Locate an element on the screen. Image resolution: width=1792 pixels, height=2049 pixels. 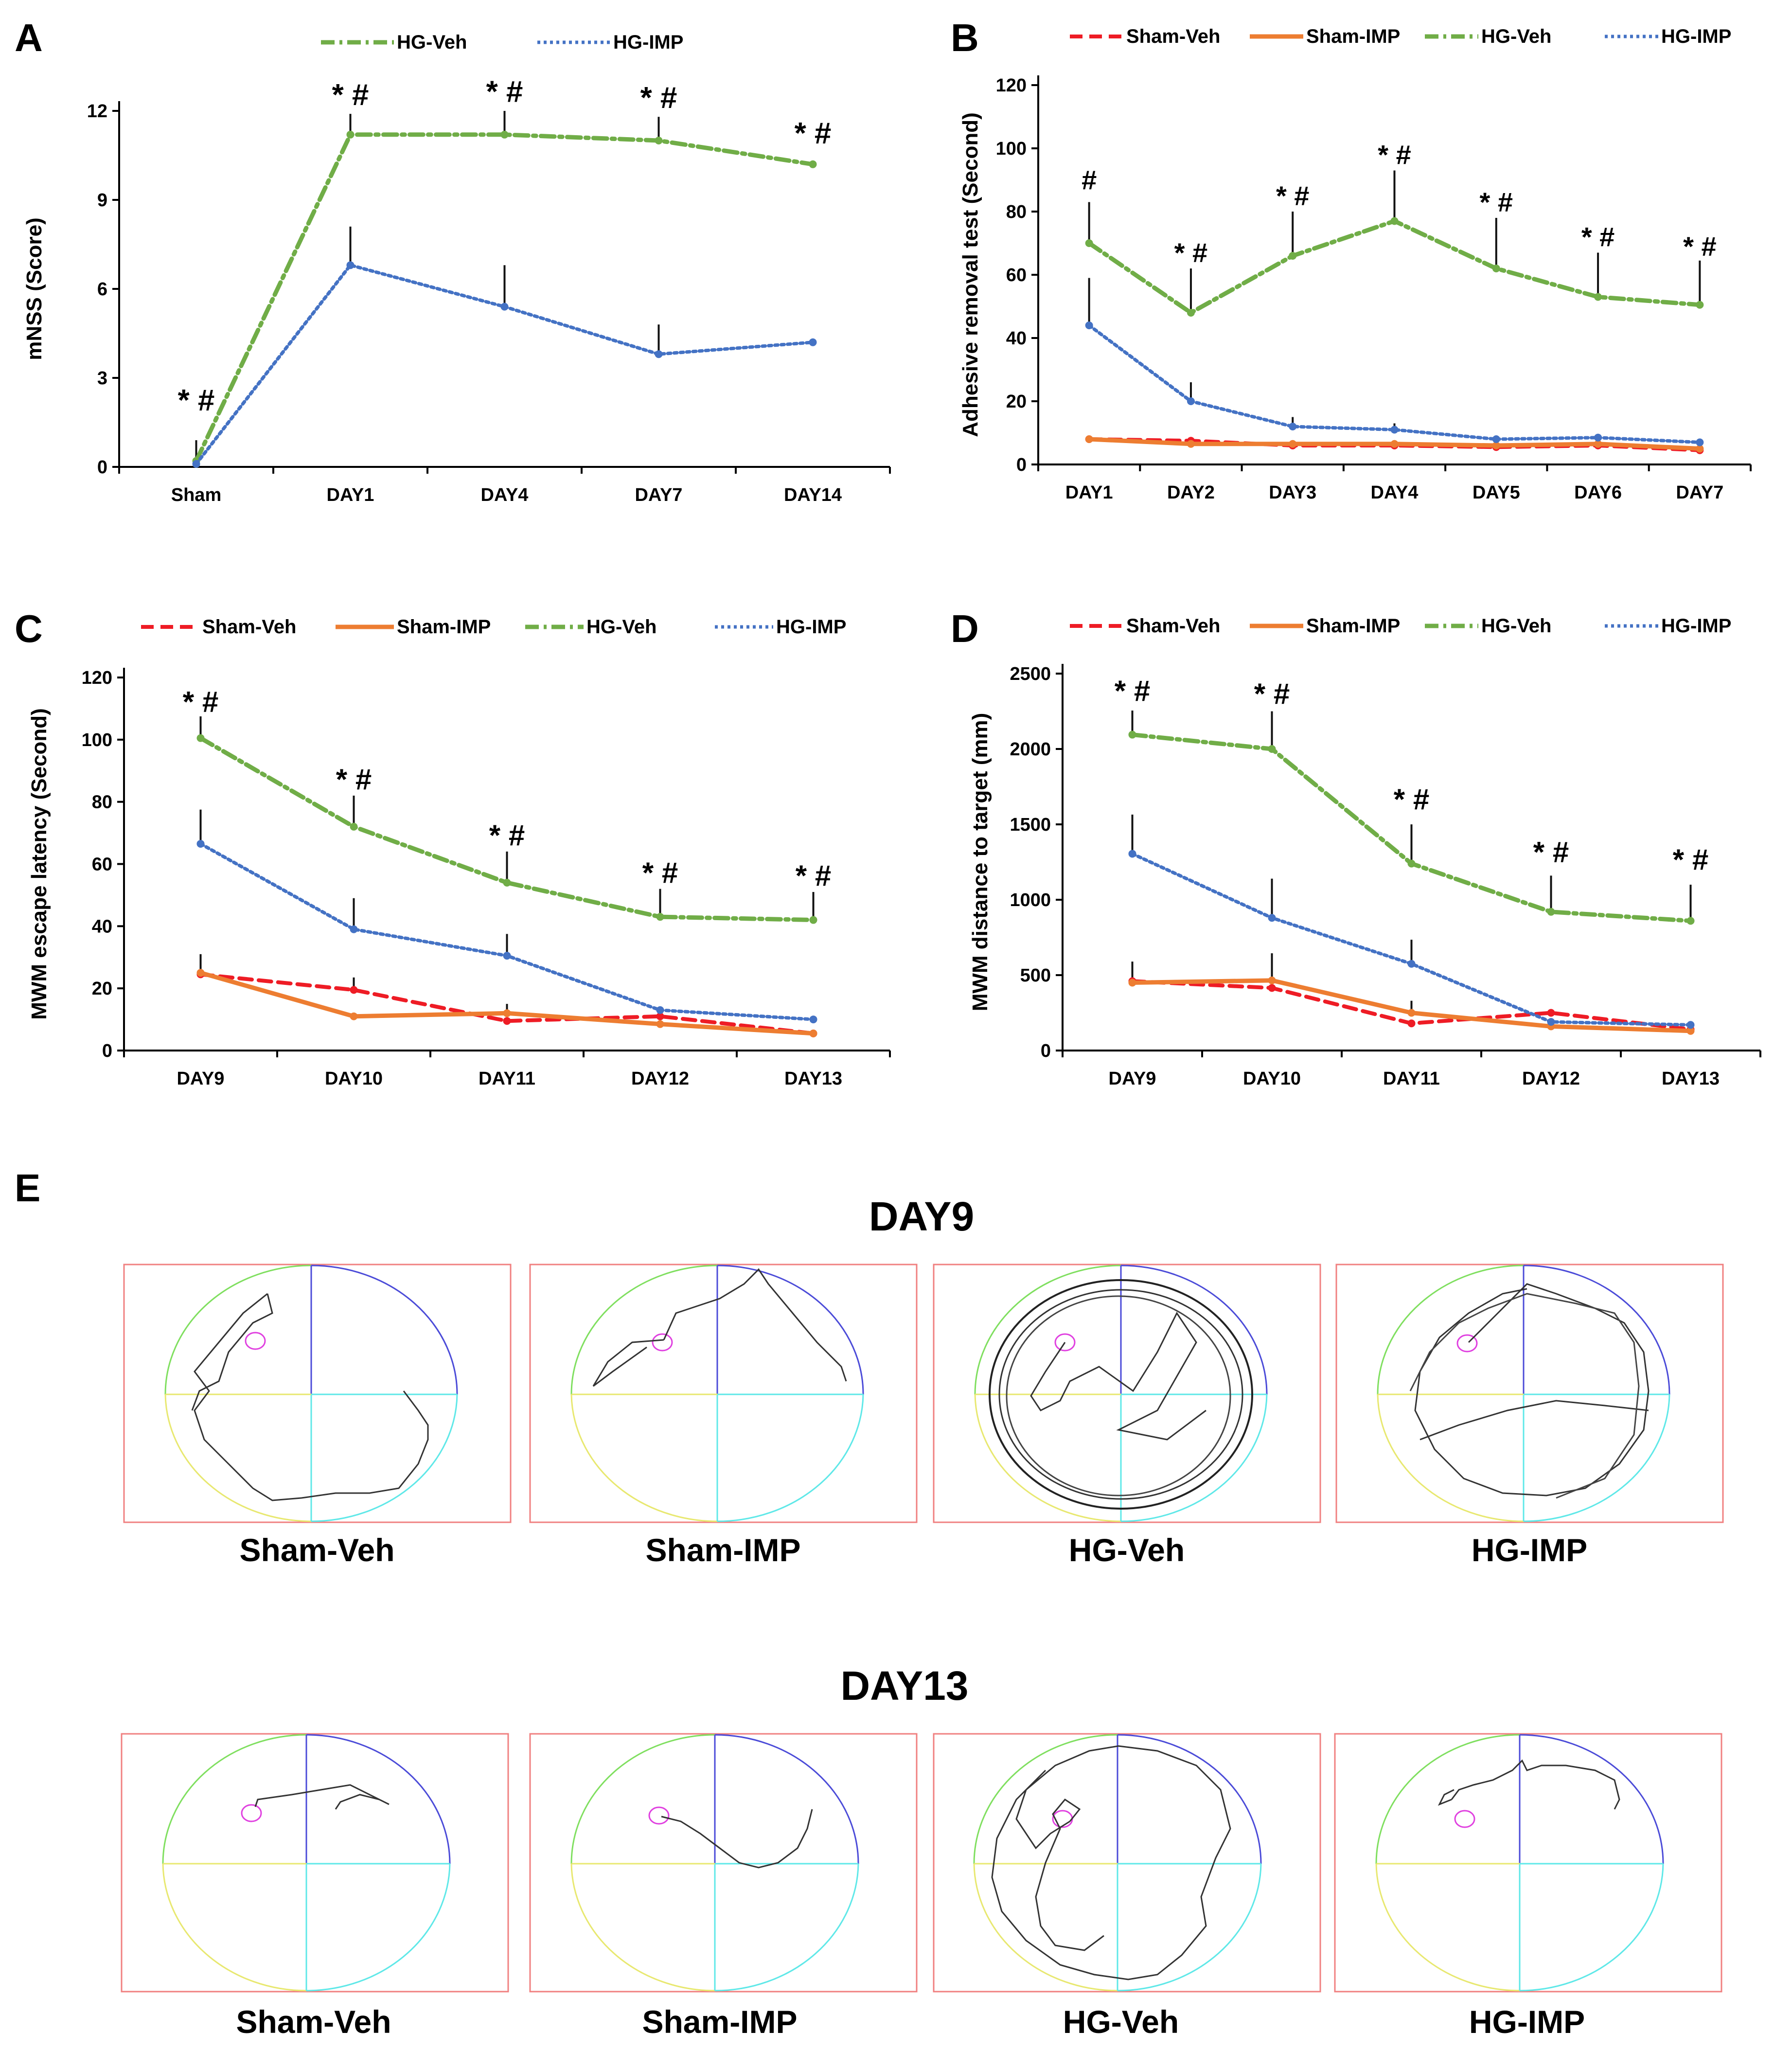
y-tick-label: 9 is located at coordinates (102, 200).